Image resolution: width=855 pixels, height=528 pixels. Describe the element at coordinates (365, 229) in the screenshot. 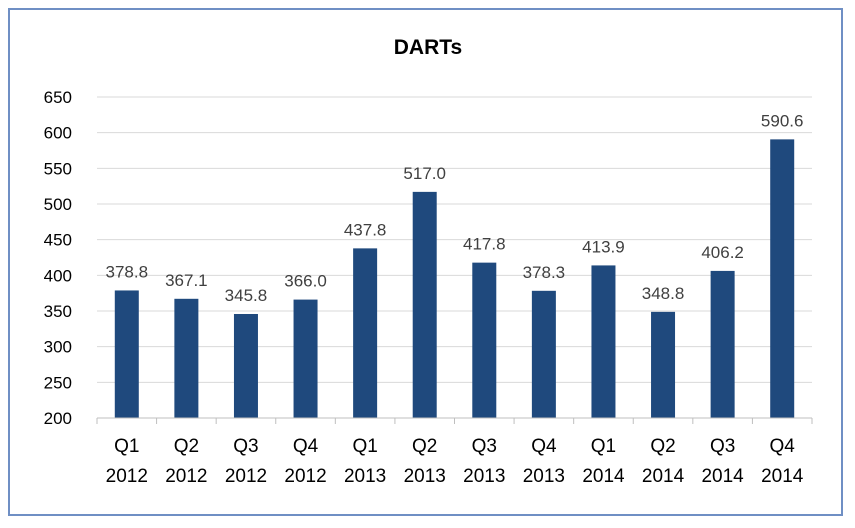

I see `data-label: 437.8` at that location.